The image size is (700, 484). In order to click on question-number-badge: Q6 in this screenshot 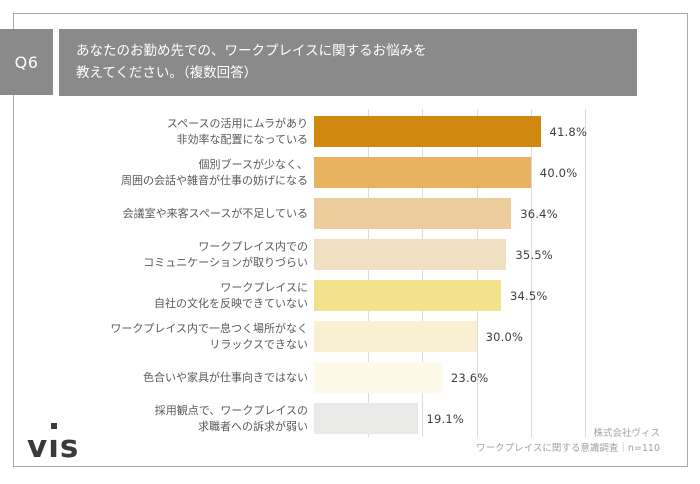, I will do `click(26, 62)`.